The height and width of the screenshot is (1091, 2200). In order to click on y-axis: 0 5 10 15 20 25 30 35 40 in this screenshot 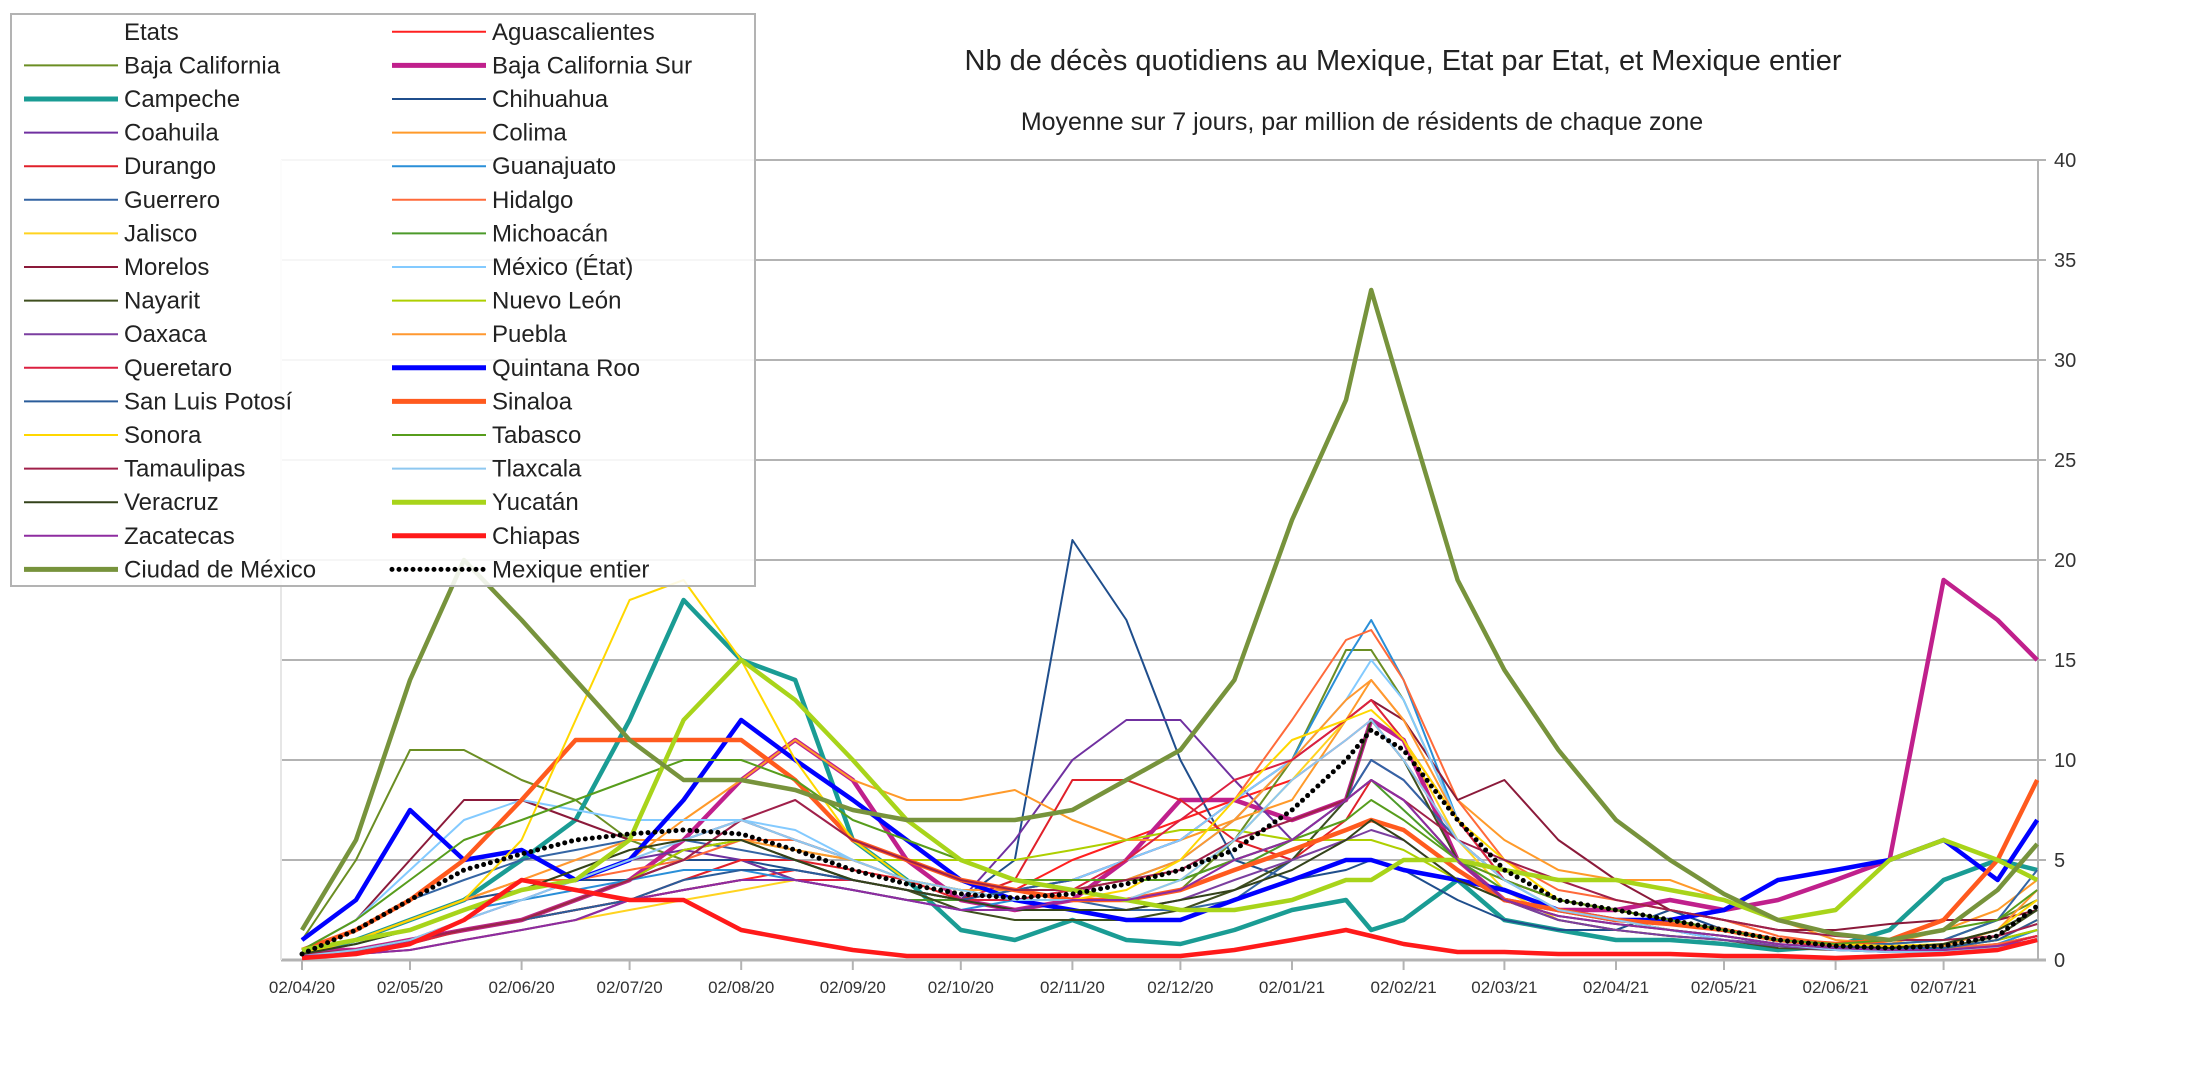, I will do `click(2065, 561)`.